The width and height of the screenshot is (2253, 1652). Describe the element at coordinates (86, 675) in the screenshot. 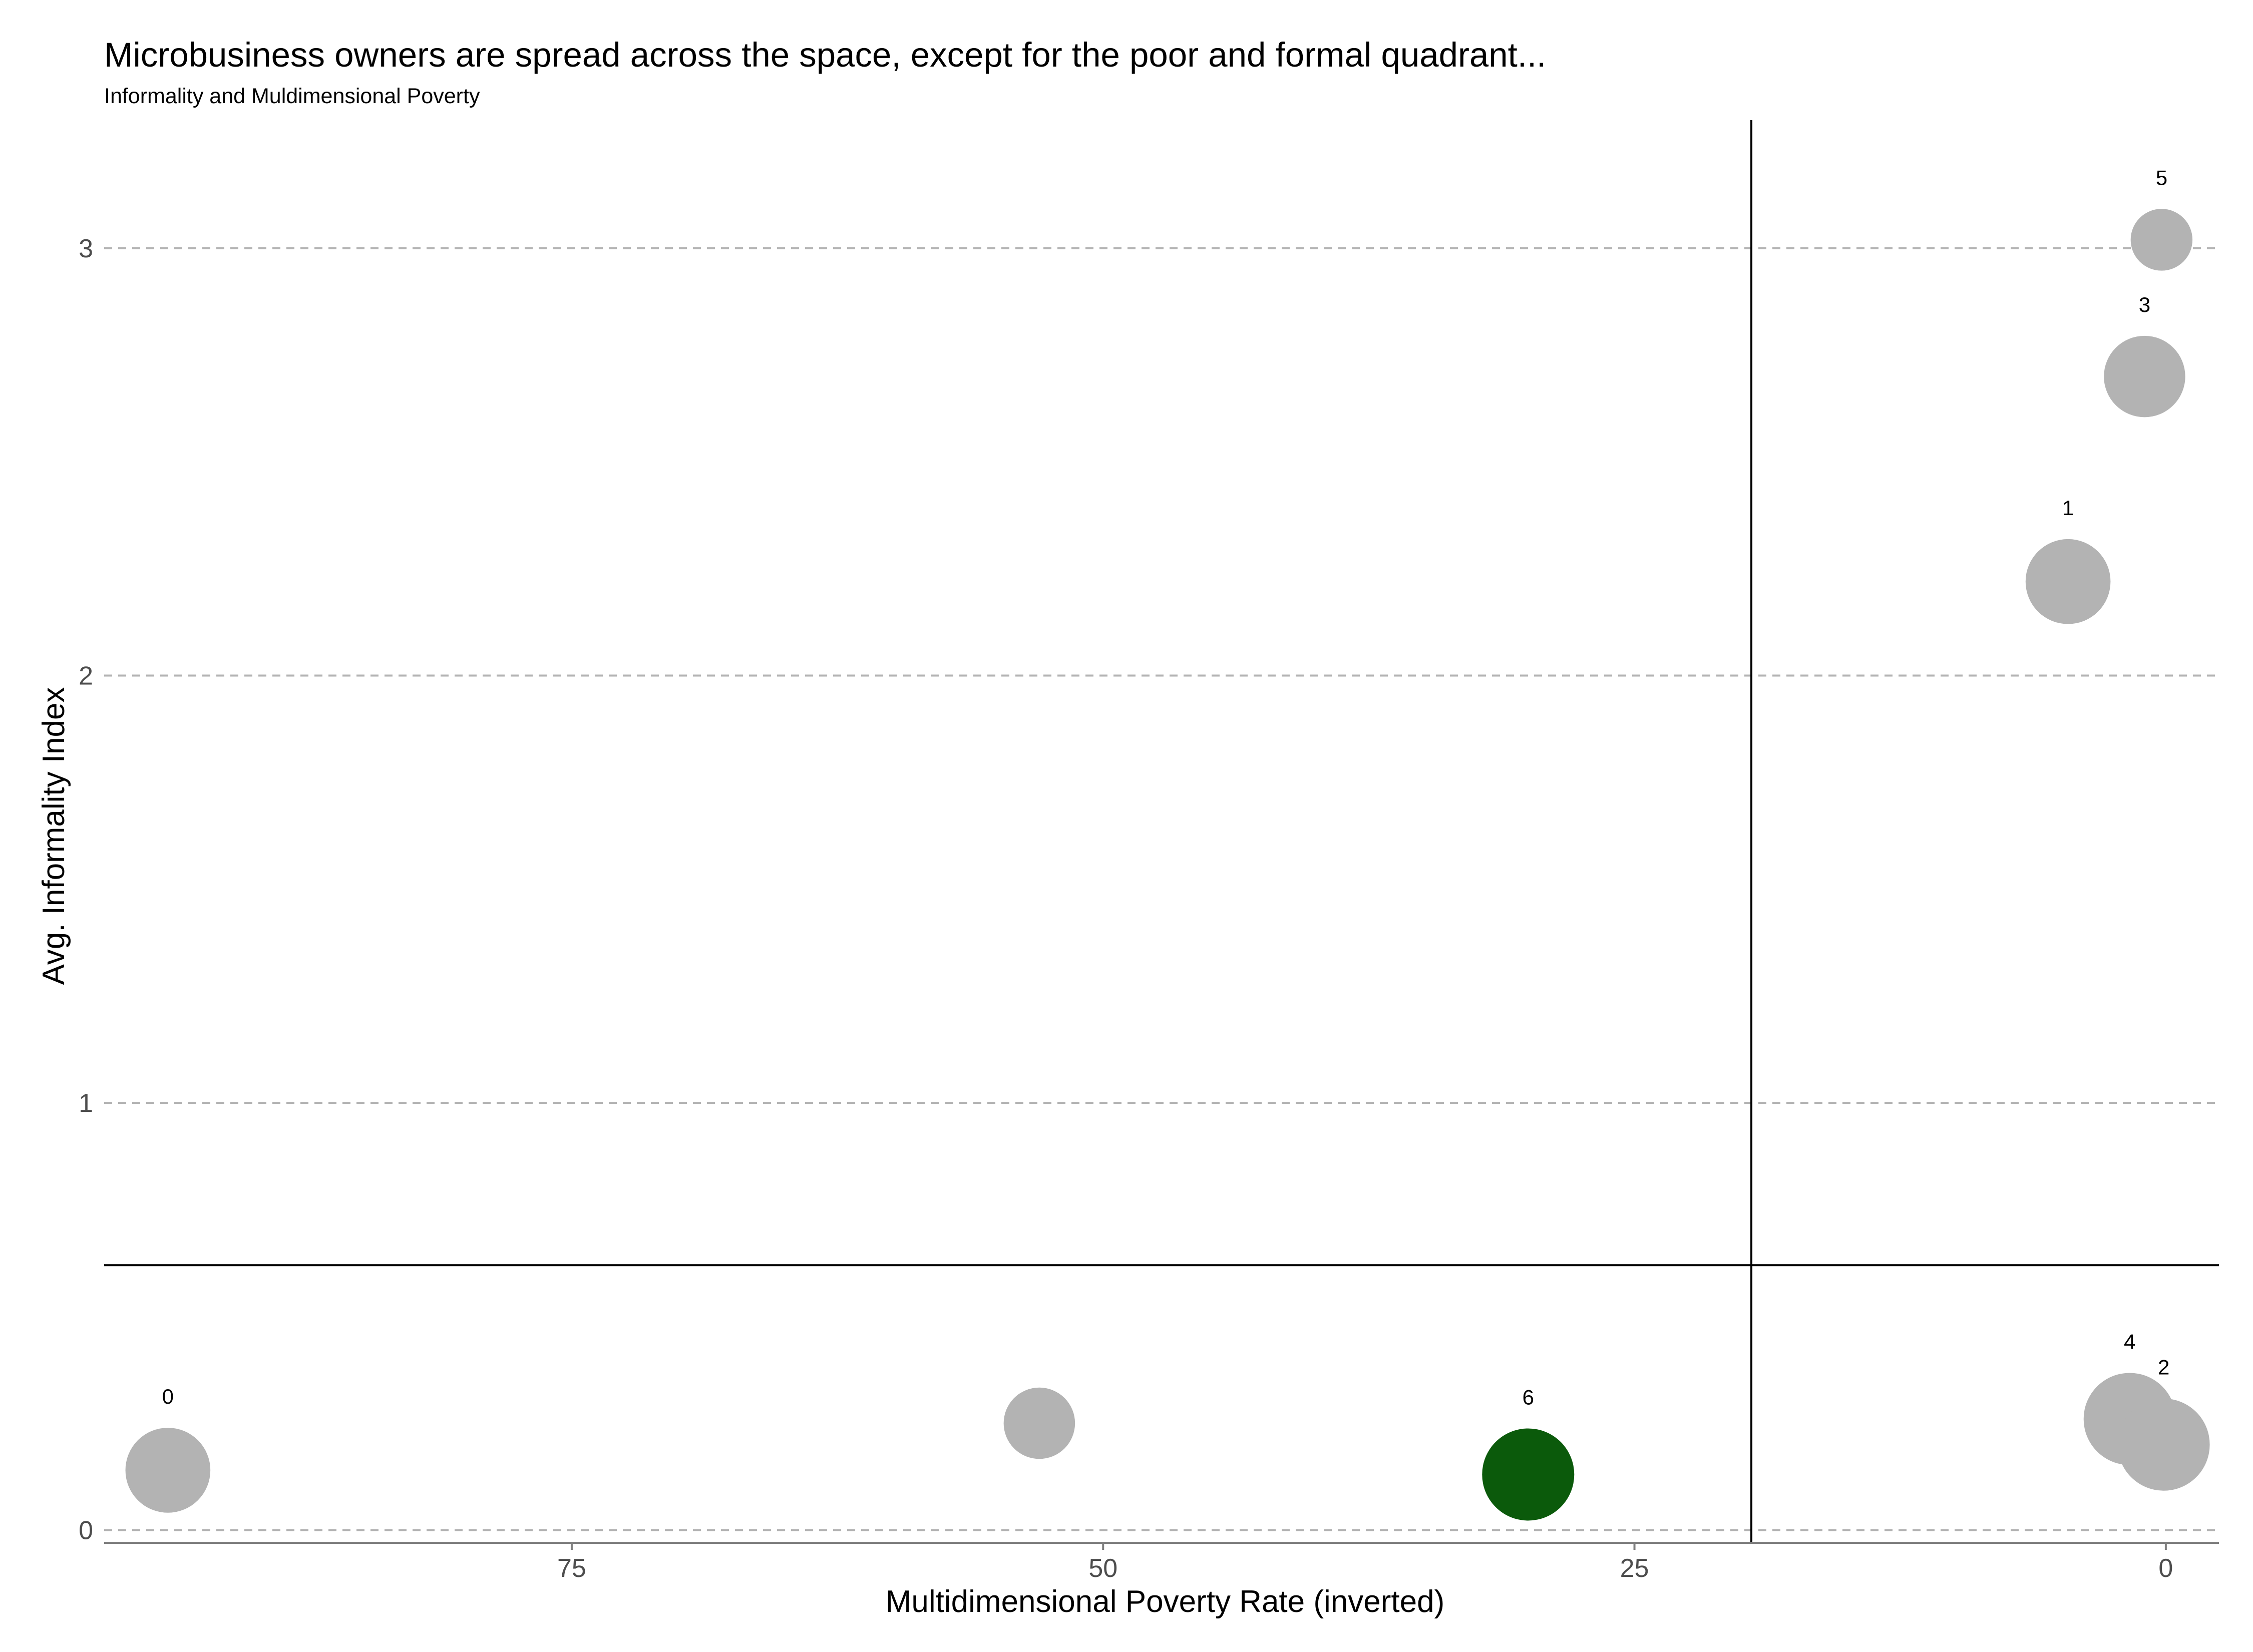

I see `y-tick-label: 2` at that location.